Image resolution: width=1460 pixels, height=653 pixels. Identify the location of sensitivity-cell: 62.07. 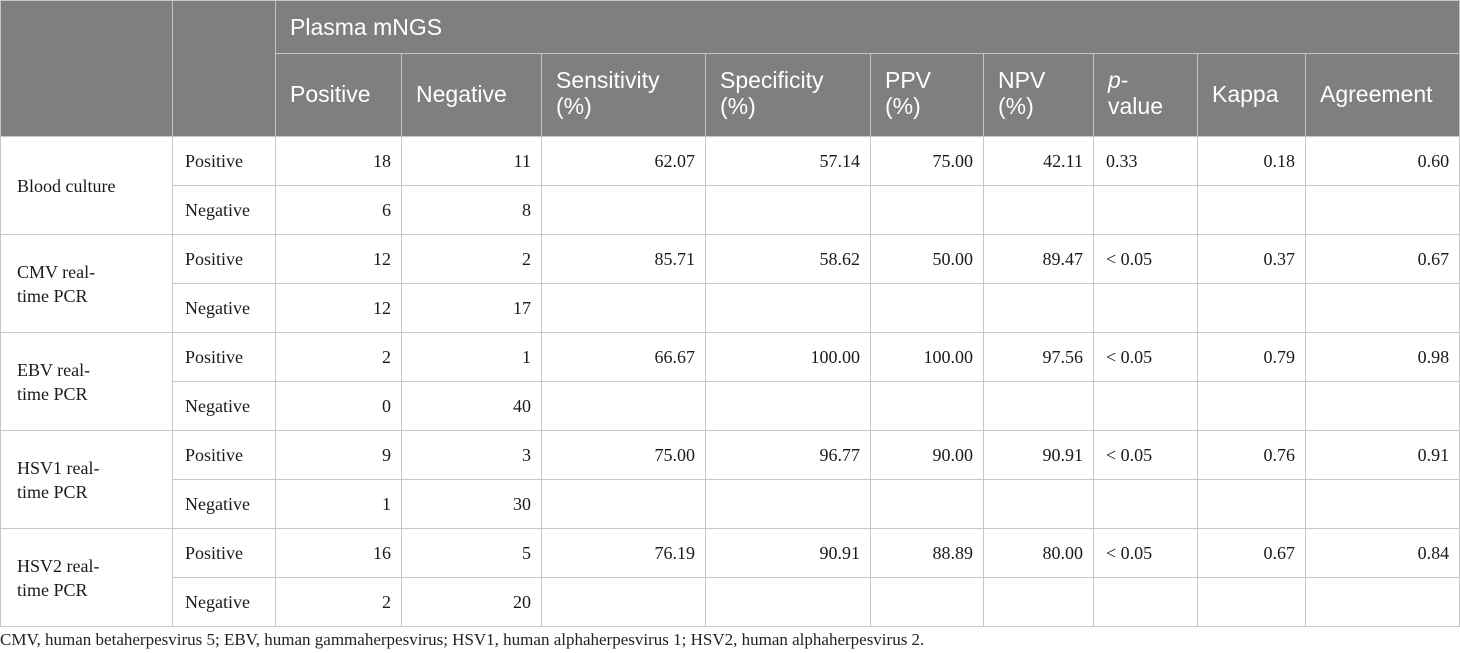
(623, 161).